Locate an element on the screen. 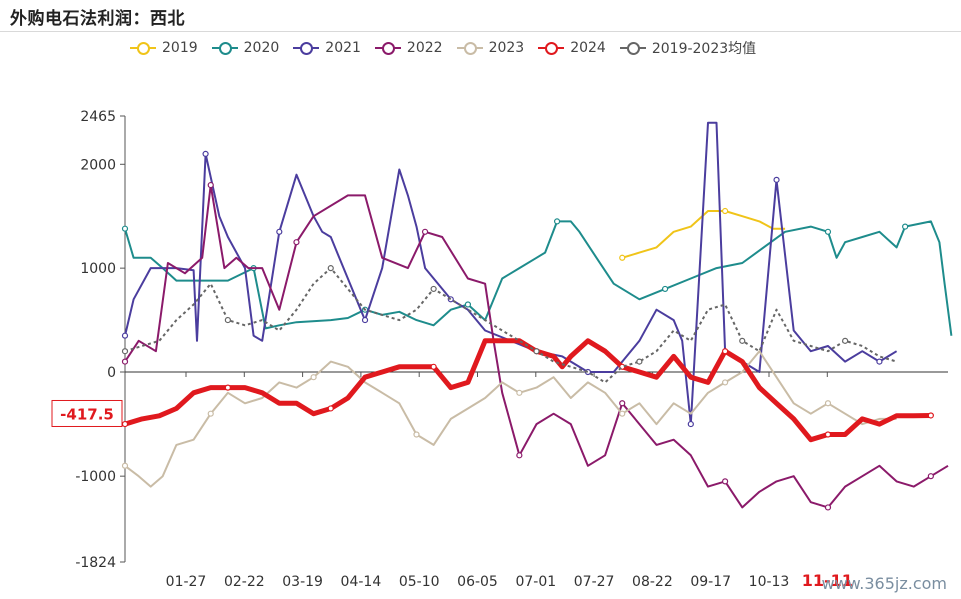  legend-label: 2020 is located at coordinates (261, 48).